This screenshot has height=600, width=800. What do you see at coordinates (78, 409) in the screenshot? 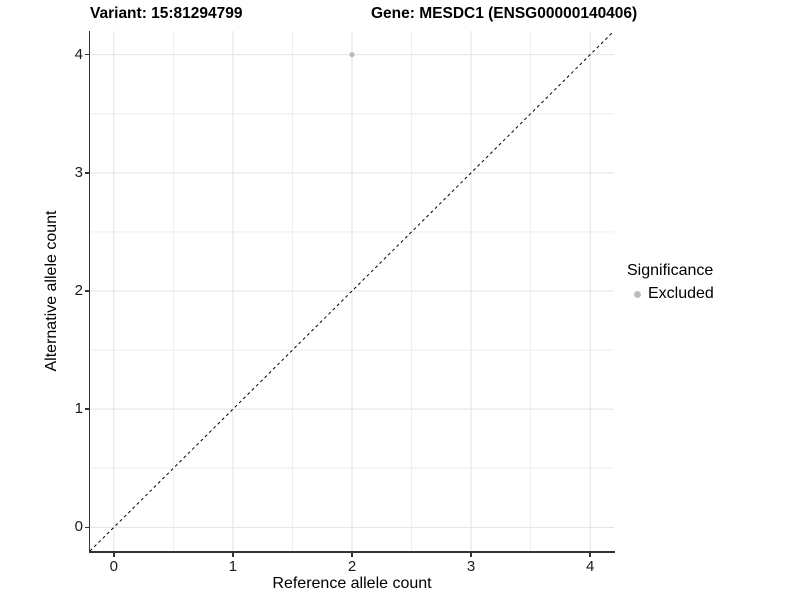
I see `y-tick-label: 1` at bounding box center [78, 409].